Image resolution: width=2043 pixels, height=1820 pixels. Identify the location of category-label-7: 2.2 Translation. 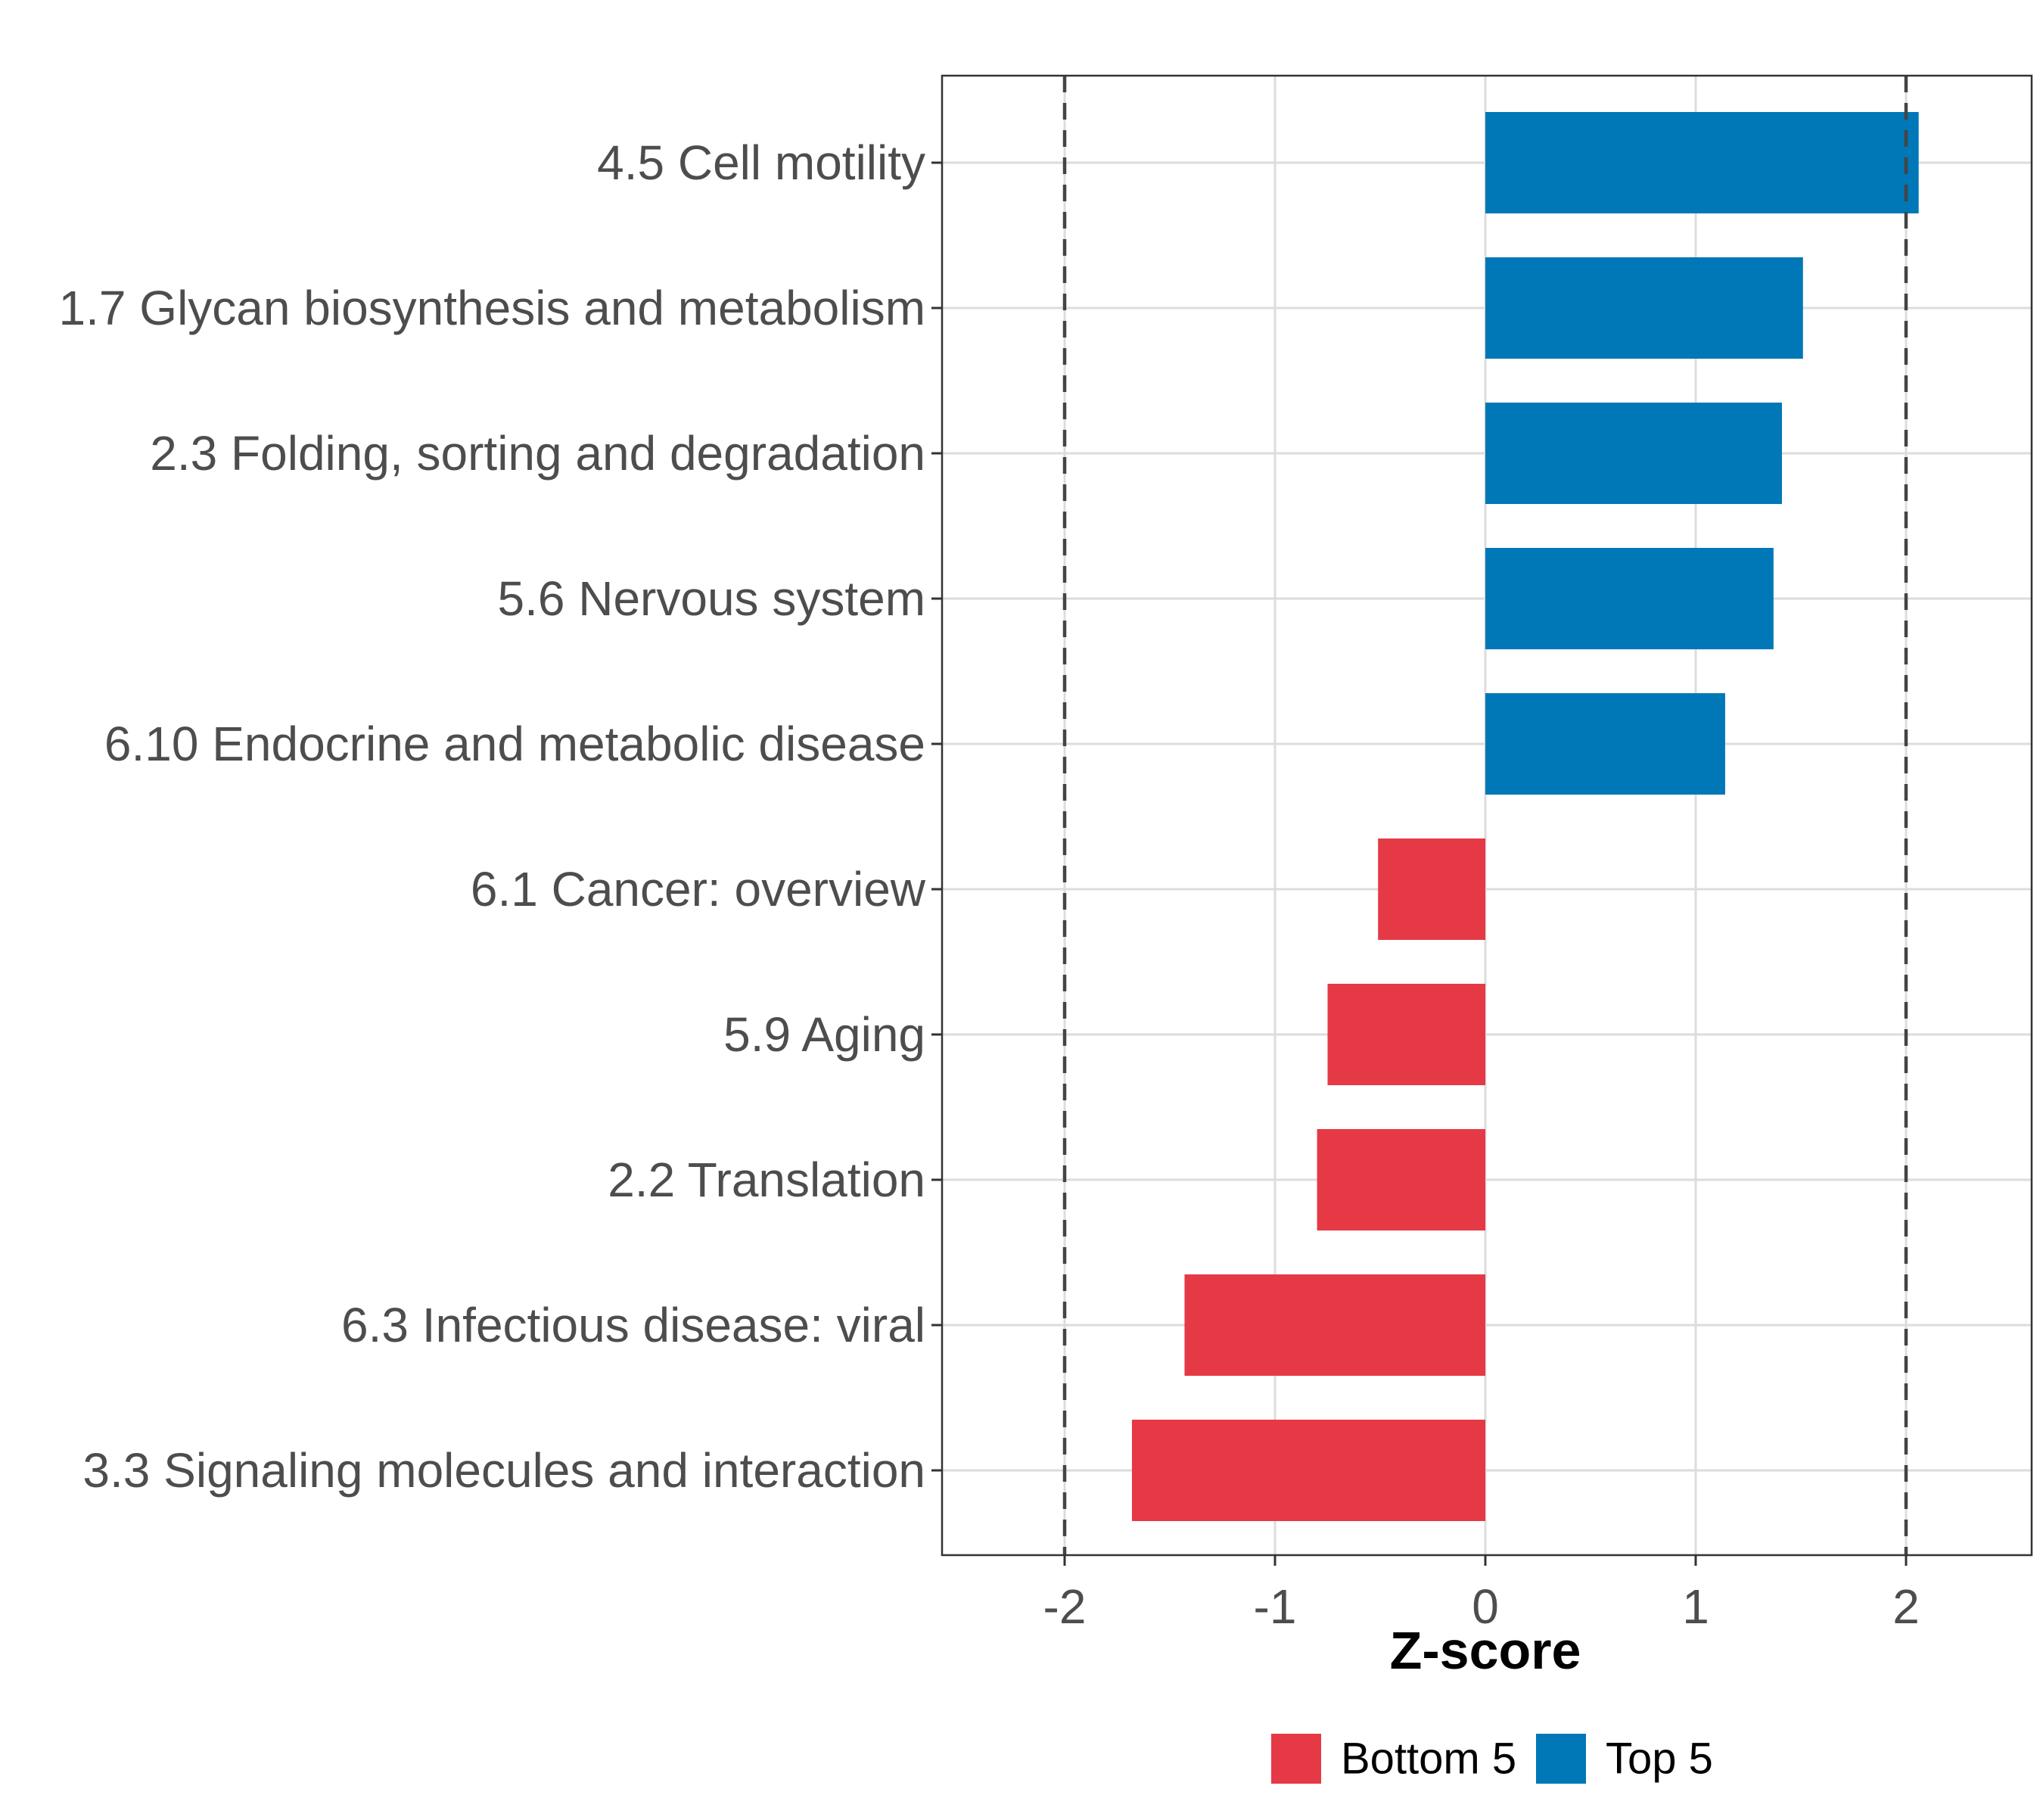
(767, 1180).